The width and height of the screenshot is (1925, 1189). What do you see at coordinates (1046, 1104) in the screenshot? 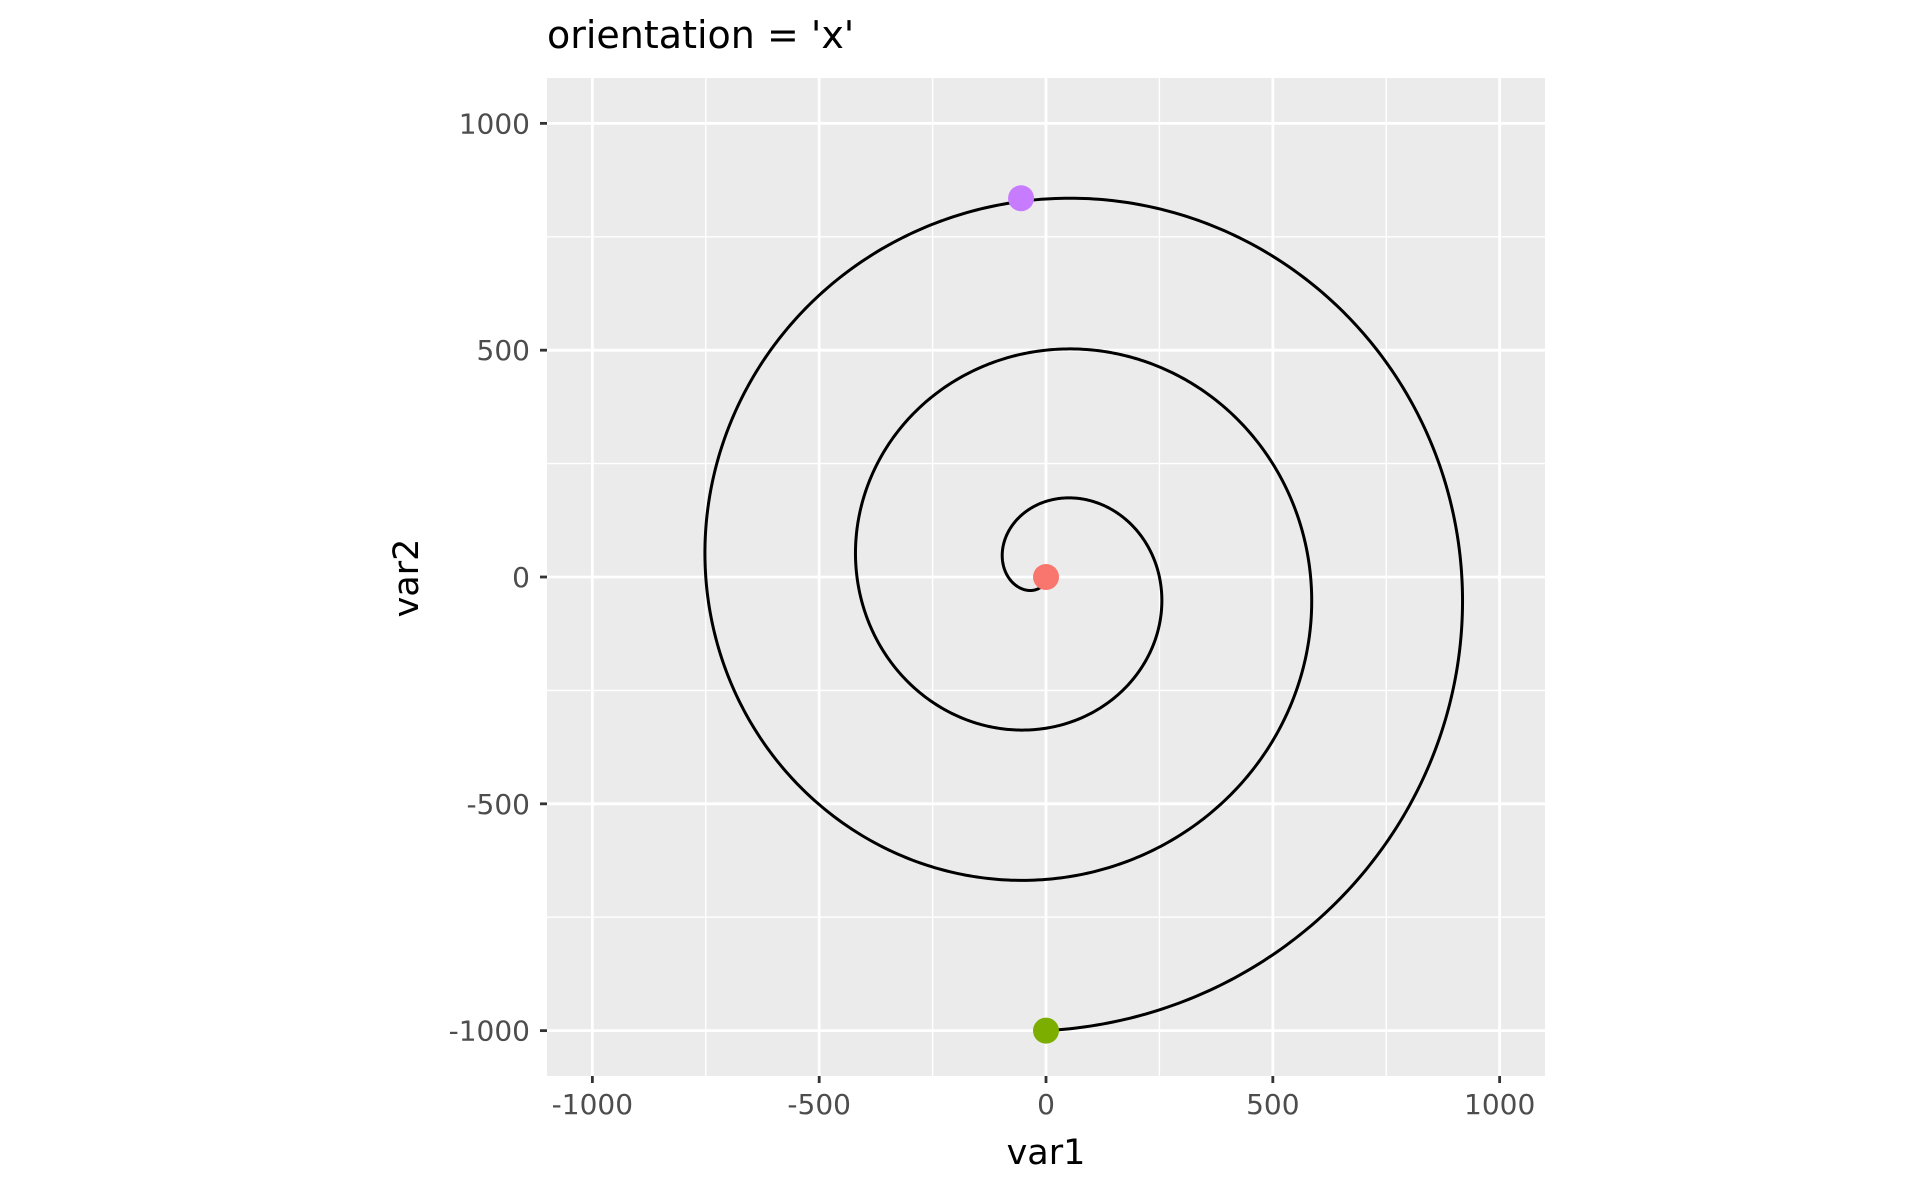
I see `x-tick-label: 0` at bounding box center [1046, 1104].